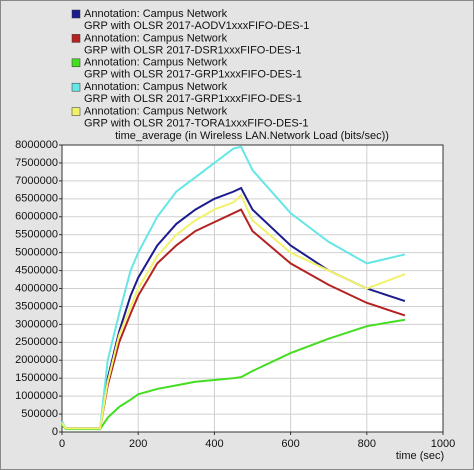 This screenshot has height=470, width=474. Describe the element at coordinates (36, 270) in the screenshot. I see `y-tick-label: 4500000` at that location.